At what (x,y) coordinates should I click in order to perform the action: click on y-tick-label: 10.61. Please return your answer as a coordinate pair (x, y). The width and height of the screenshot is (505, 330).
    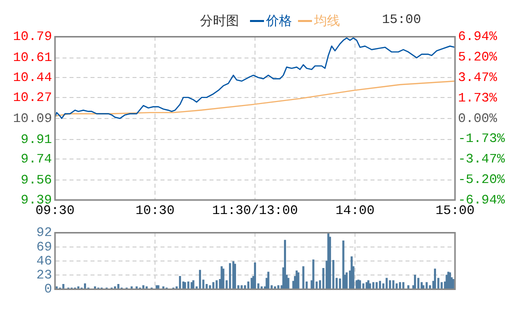
    Looking at the image, I should click on (32, 58).